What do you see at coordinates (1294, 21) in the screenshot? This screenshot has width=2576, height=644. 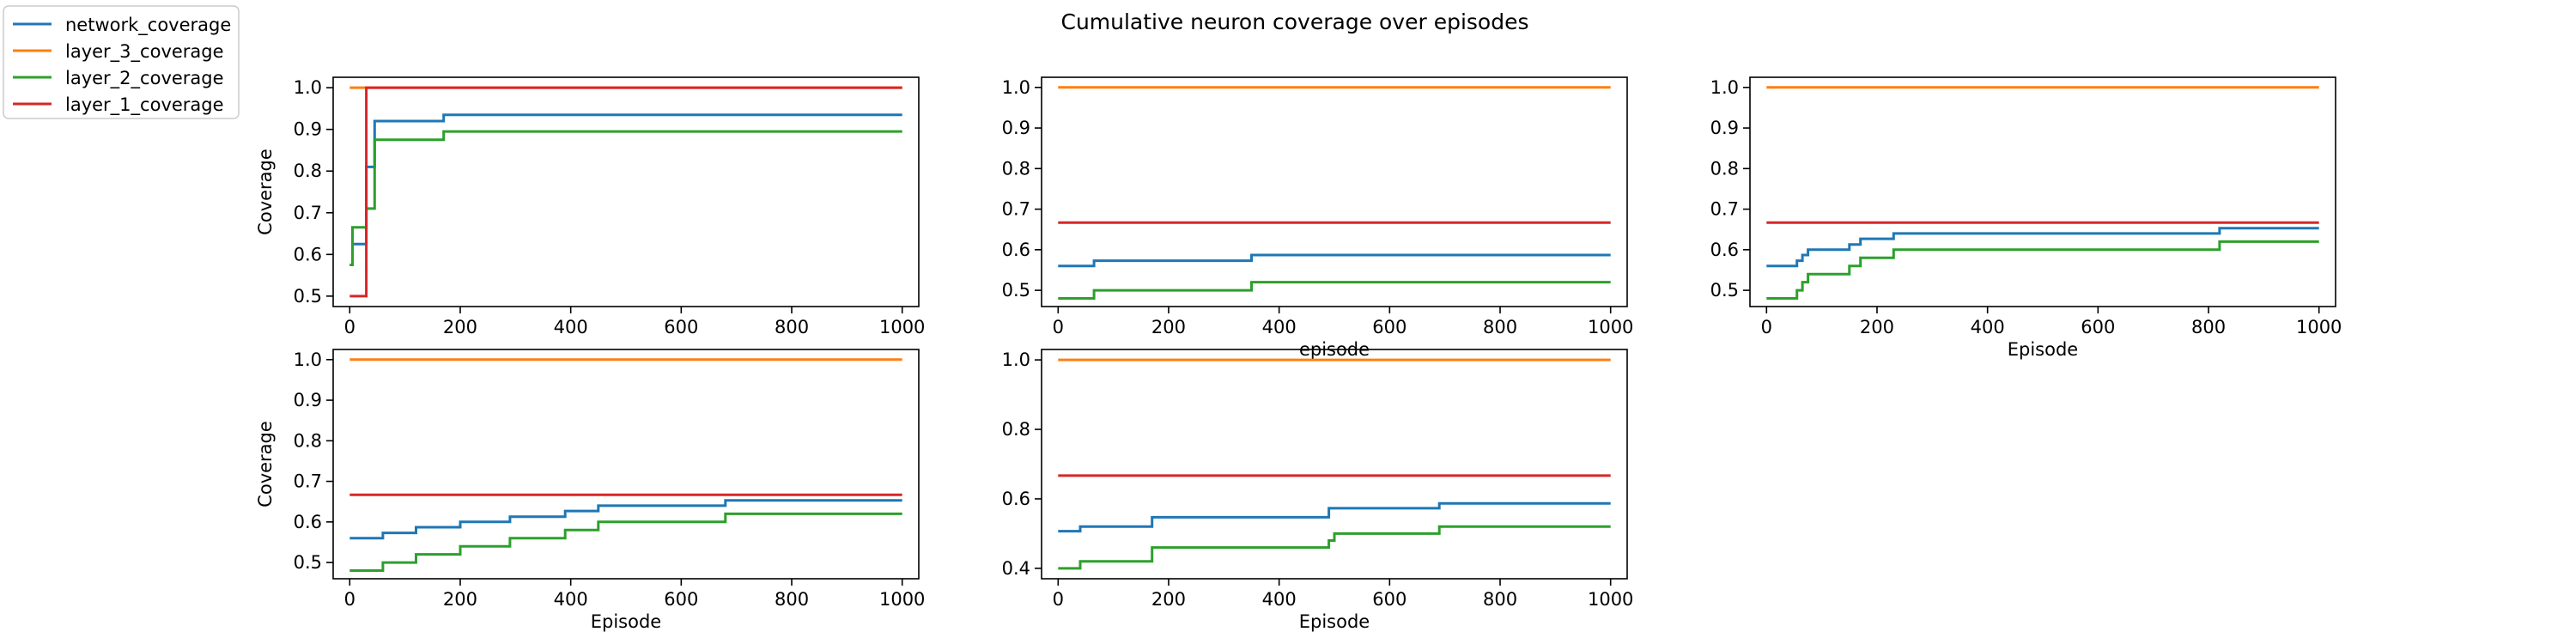 I see `figure-title: Cumulative neuron coverage over episodes` at bounding box center [1294, 21].